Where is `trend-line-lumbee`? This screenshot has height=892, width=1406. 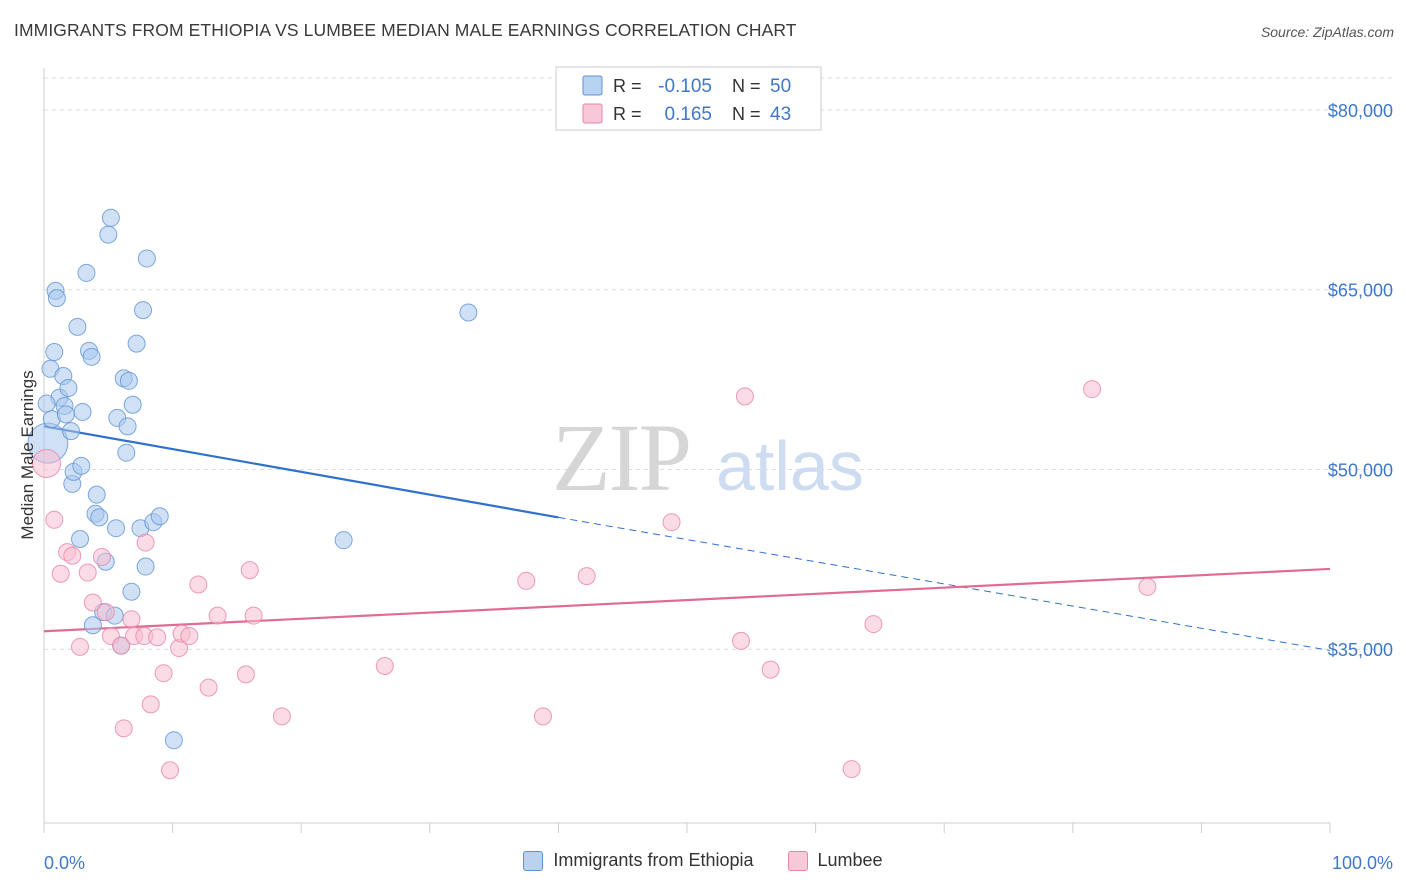 trend-line-lumbee is located at coordinates (687, 600).